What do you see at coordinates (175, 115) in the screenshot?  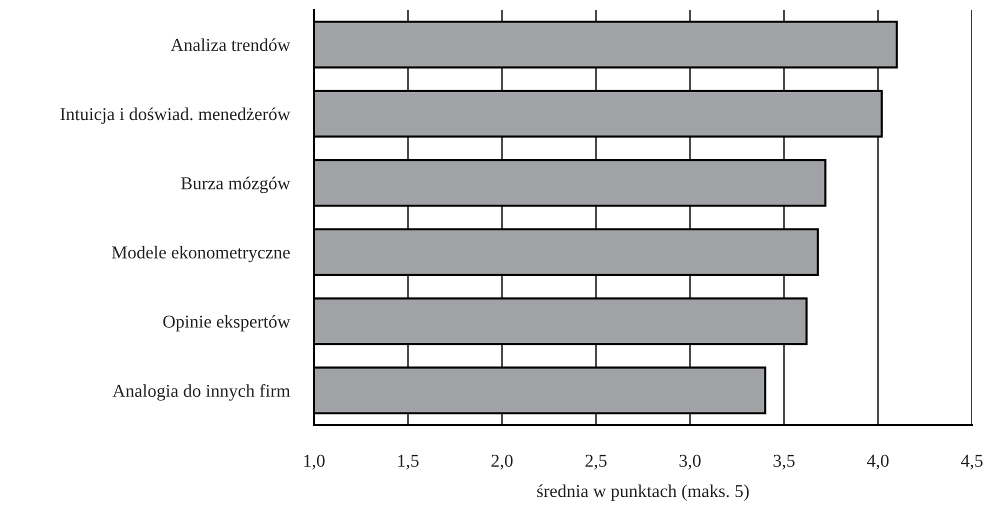 I see `y-tick-label: Intuicja i doświad. menedżerów` at bounding box center [175, 115].